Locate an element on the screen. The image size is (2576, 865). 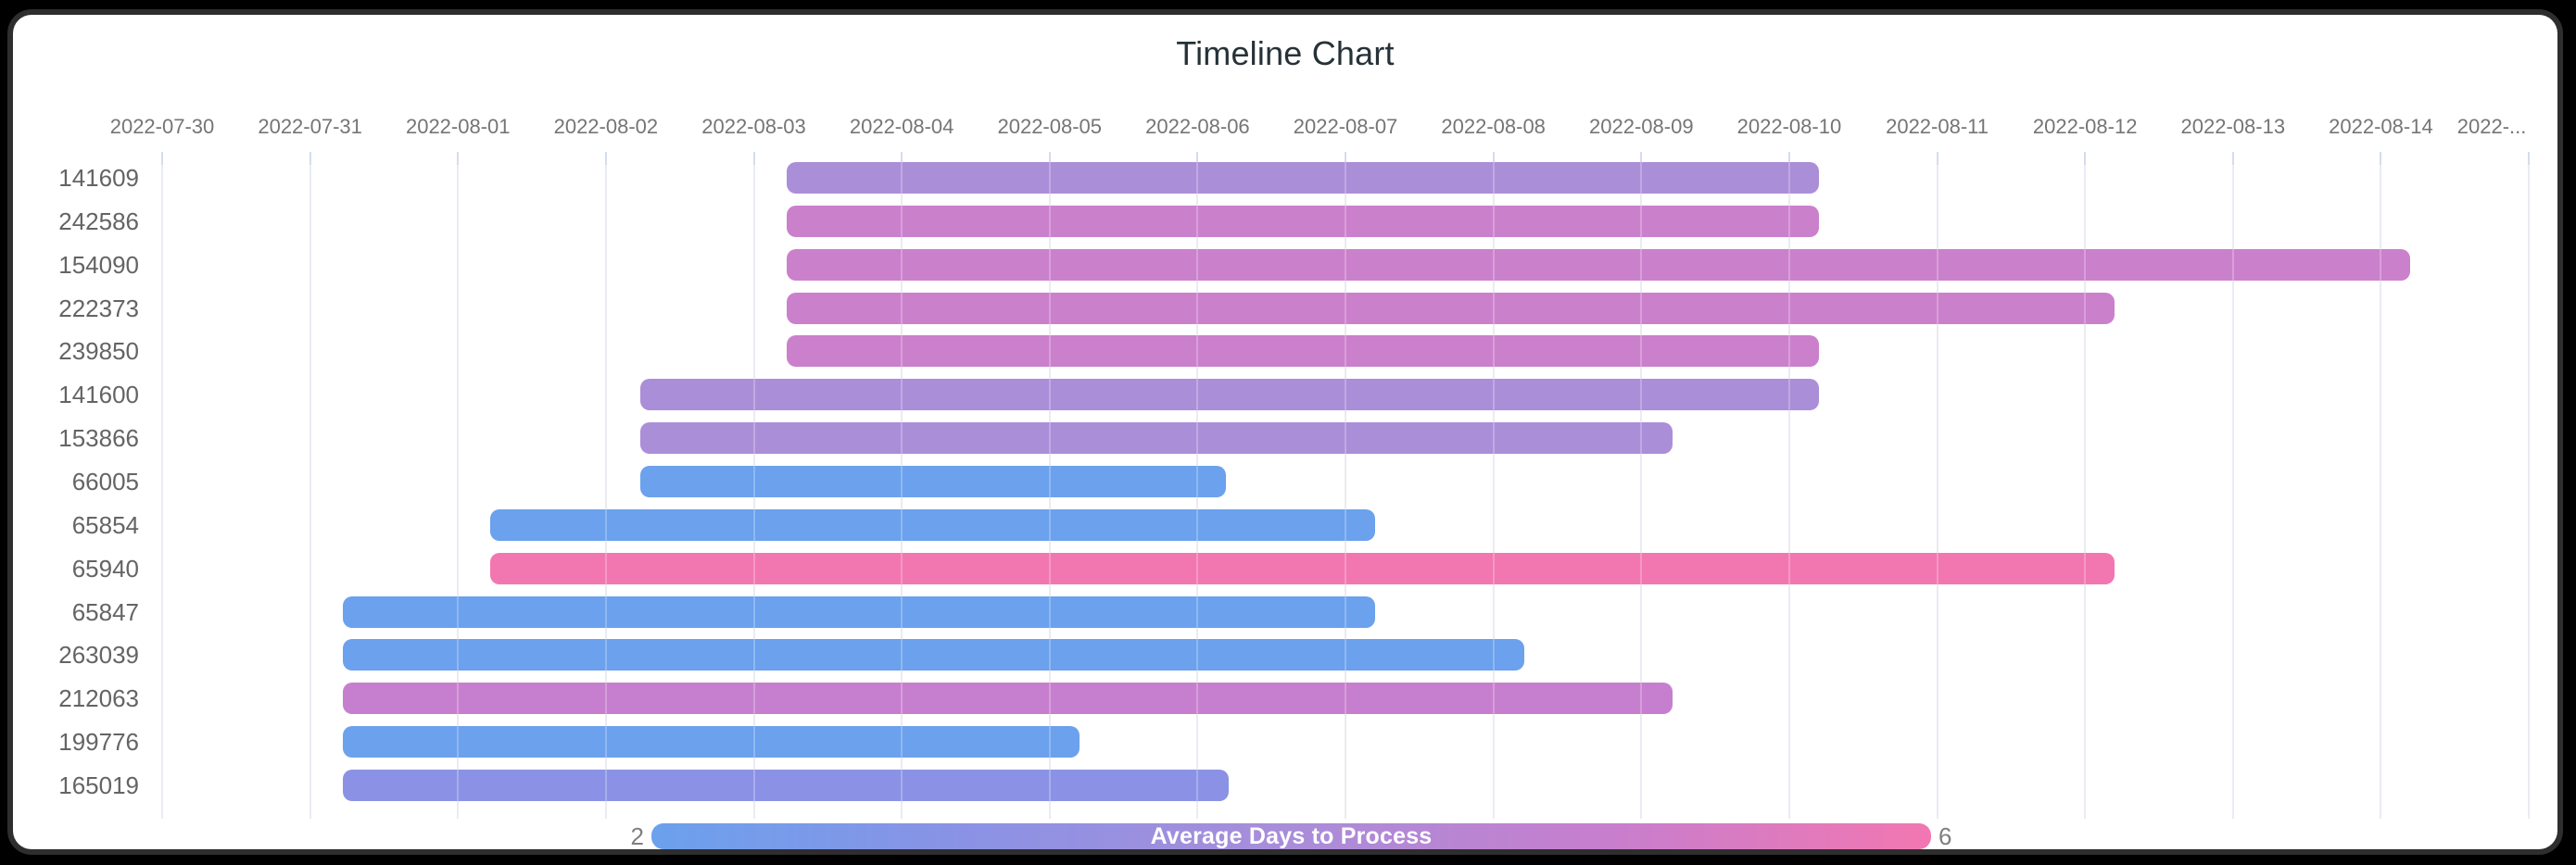
y-axis-category-label: 263039 is located at coordinates (98, 655).